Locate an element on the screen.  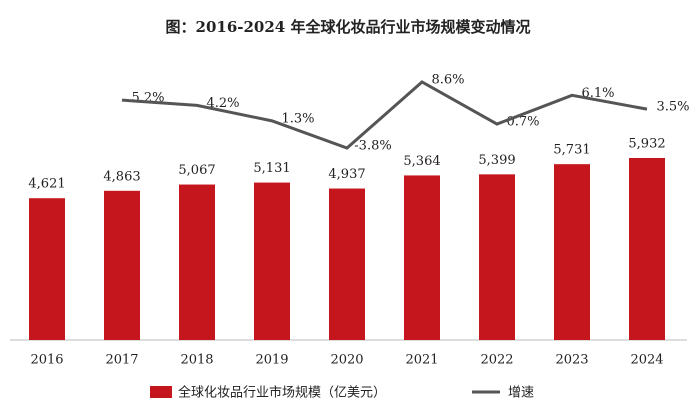
x-tick-label: 2020 is located at coordinates (346, 360).